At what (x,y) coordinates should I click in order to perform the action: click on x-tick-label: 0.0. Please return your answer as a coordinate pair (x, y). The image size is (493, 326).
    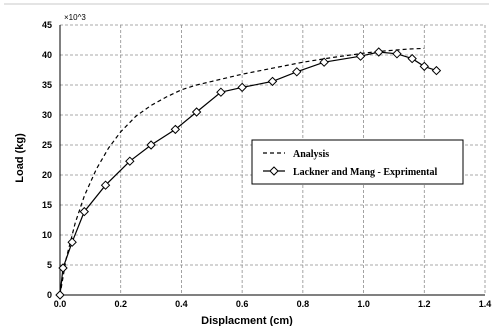
    Looking at the image, I should click on (60, 304).